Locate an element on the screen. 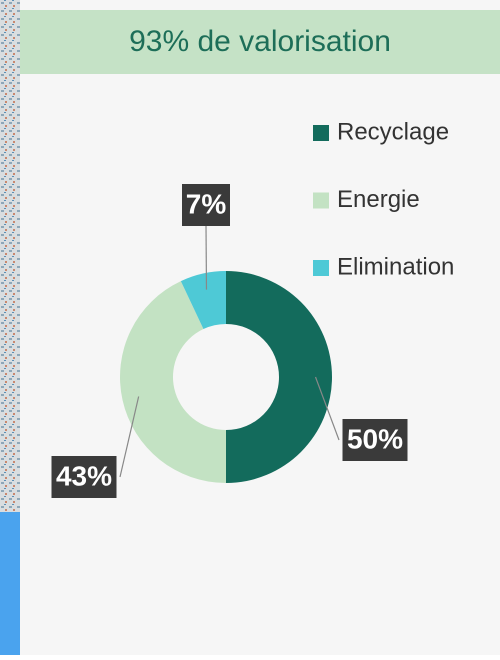 Image resolution: width=500 pixels, height=660 pixels. data-label: 43% is located at coordinates (84, 475).